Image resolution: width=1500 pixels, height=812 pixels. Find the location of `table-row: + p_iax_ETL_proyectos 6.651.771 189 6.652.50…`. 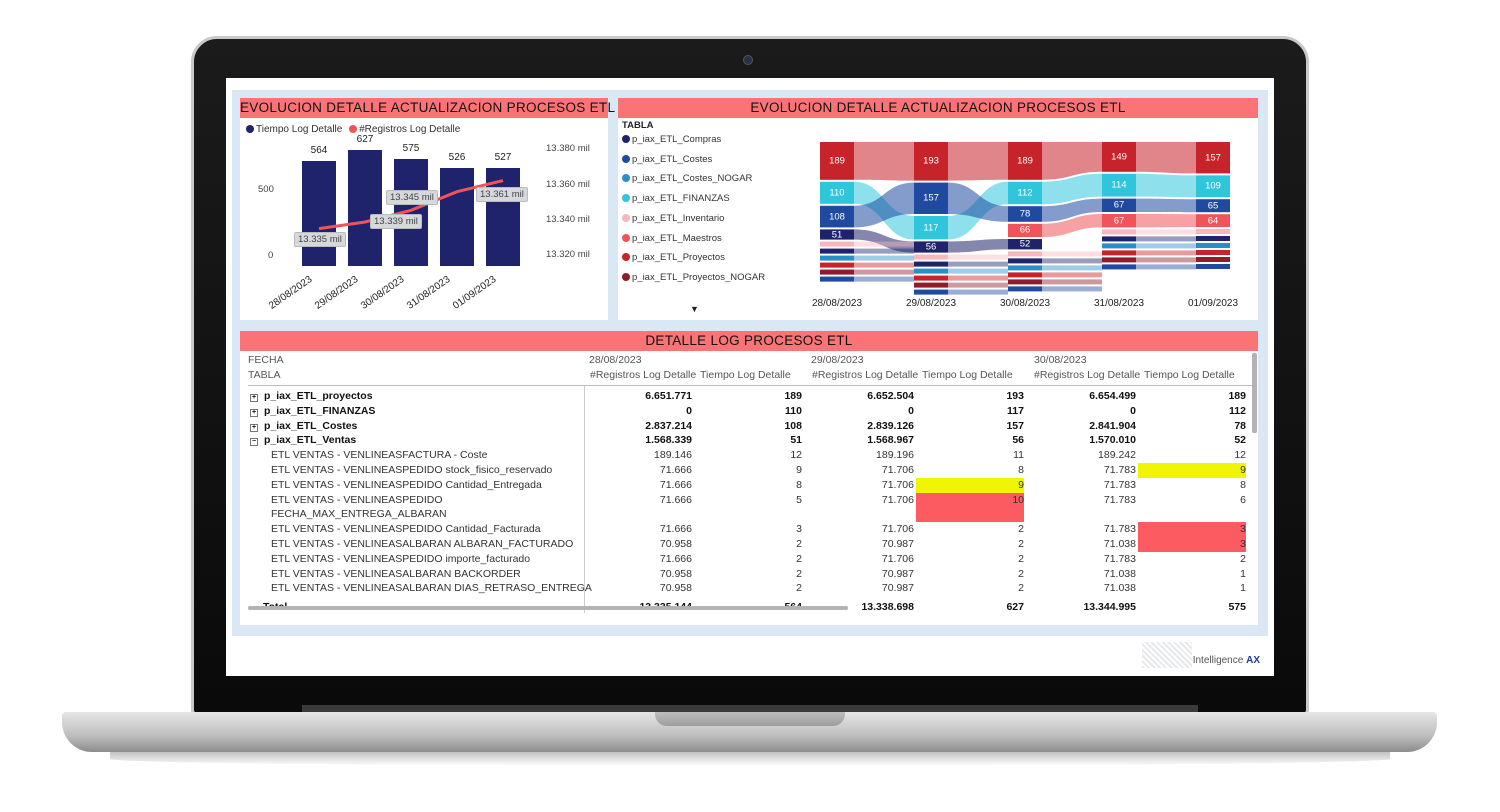

table-row: + p_iax_ETL_proyectos 6.651.771 189 6.652.50… is located at coordinates (752, 396).